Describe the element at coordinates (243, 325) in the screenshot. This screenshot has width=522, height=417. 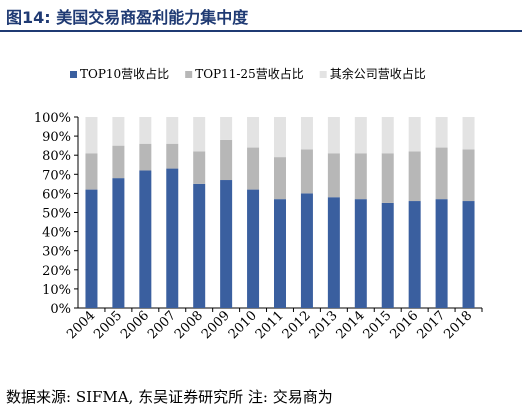
I see `x-tick-label: 2010` at that location.